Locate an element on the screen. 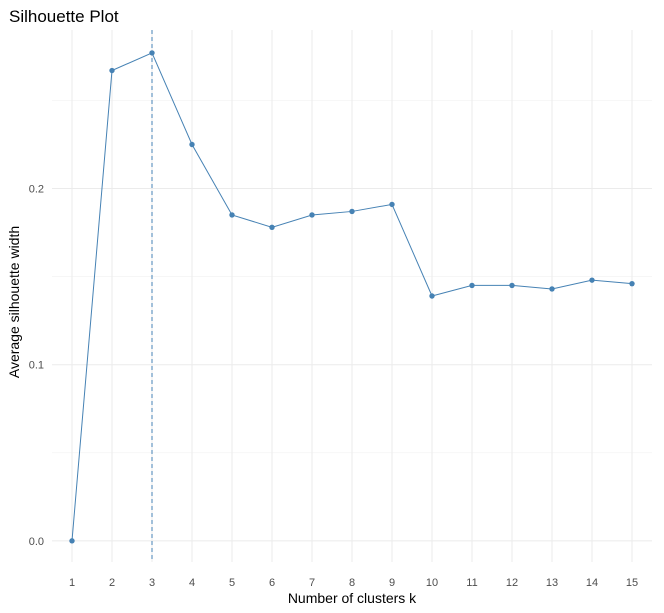  x-tick-label: 7 is located at coordinates (312, 583).